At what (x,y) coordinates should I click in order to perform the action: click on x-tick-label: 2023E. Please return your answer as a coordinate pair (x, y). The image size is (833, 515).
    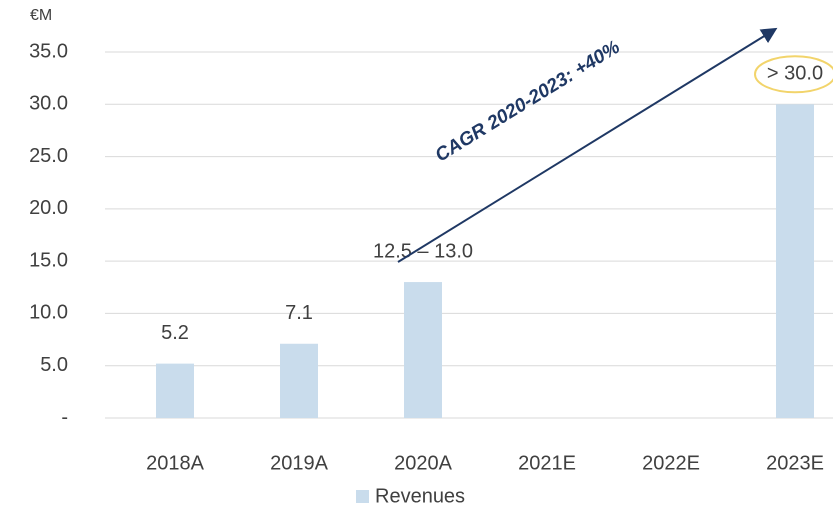
    Looking at the image, I should click on (795, 463).